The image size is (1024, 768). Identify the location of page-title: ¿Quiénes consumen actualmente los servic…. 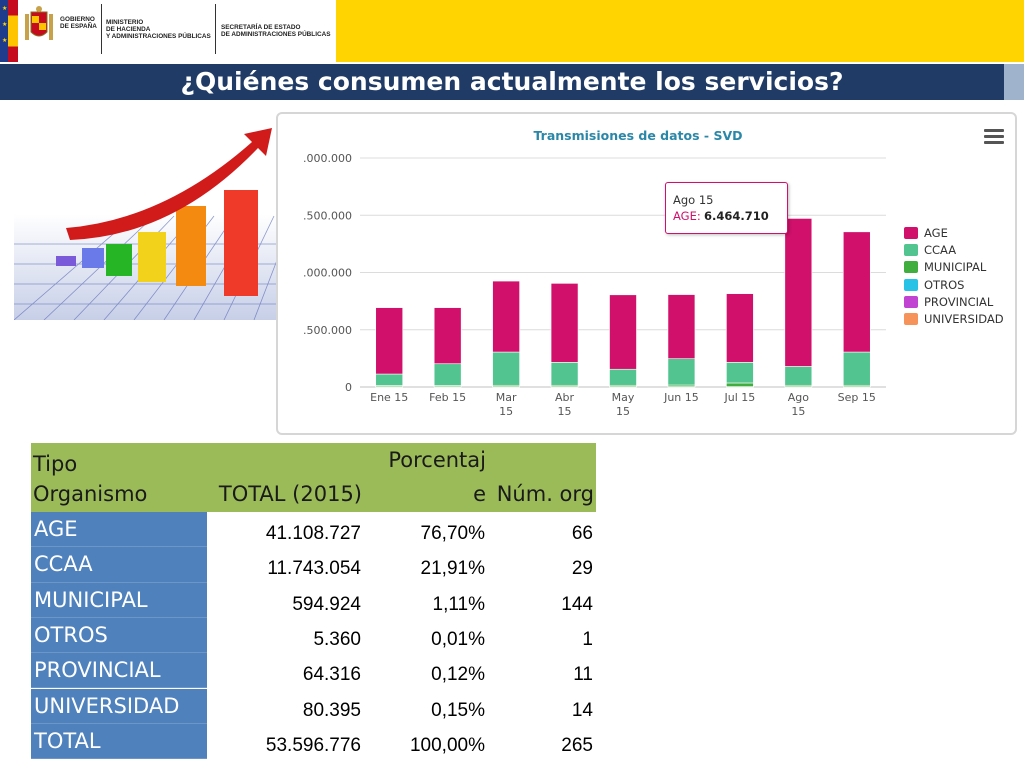
(512, 81).